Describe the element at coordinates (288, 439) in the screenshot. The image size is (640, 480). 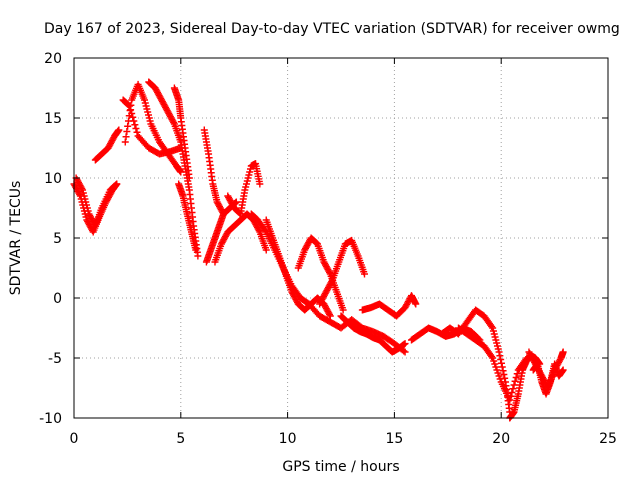
I see `x-tick-label: 10` at that location.